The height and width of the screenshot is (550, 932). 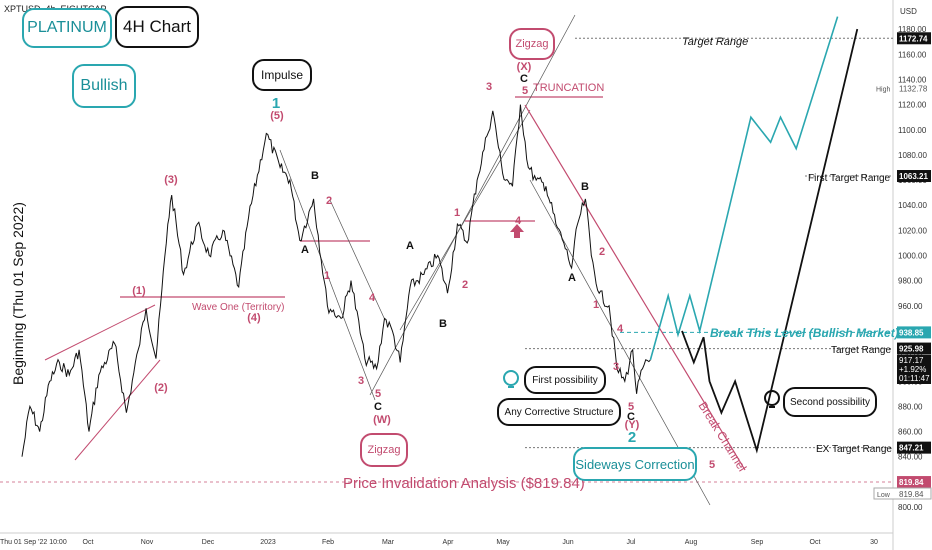 I want to click on price-axis-bg, so click(x=912, y=275).